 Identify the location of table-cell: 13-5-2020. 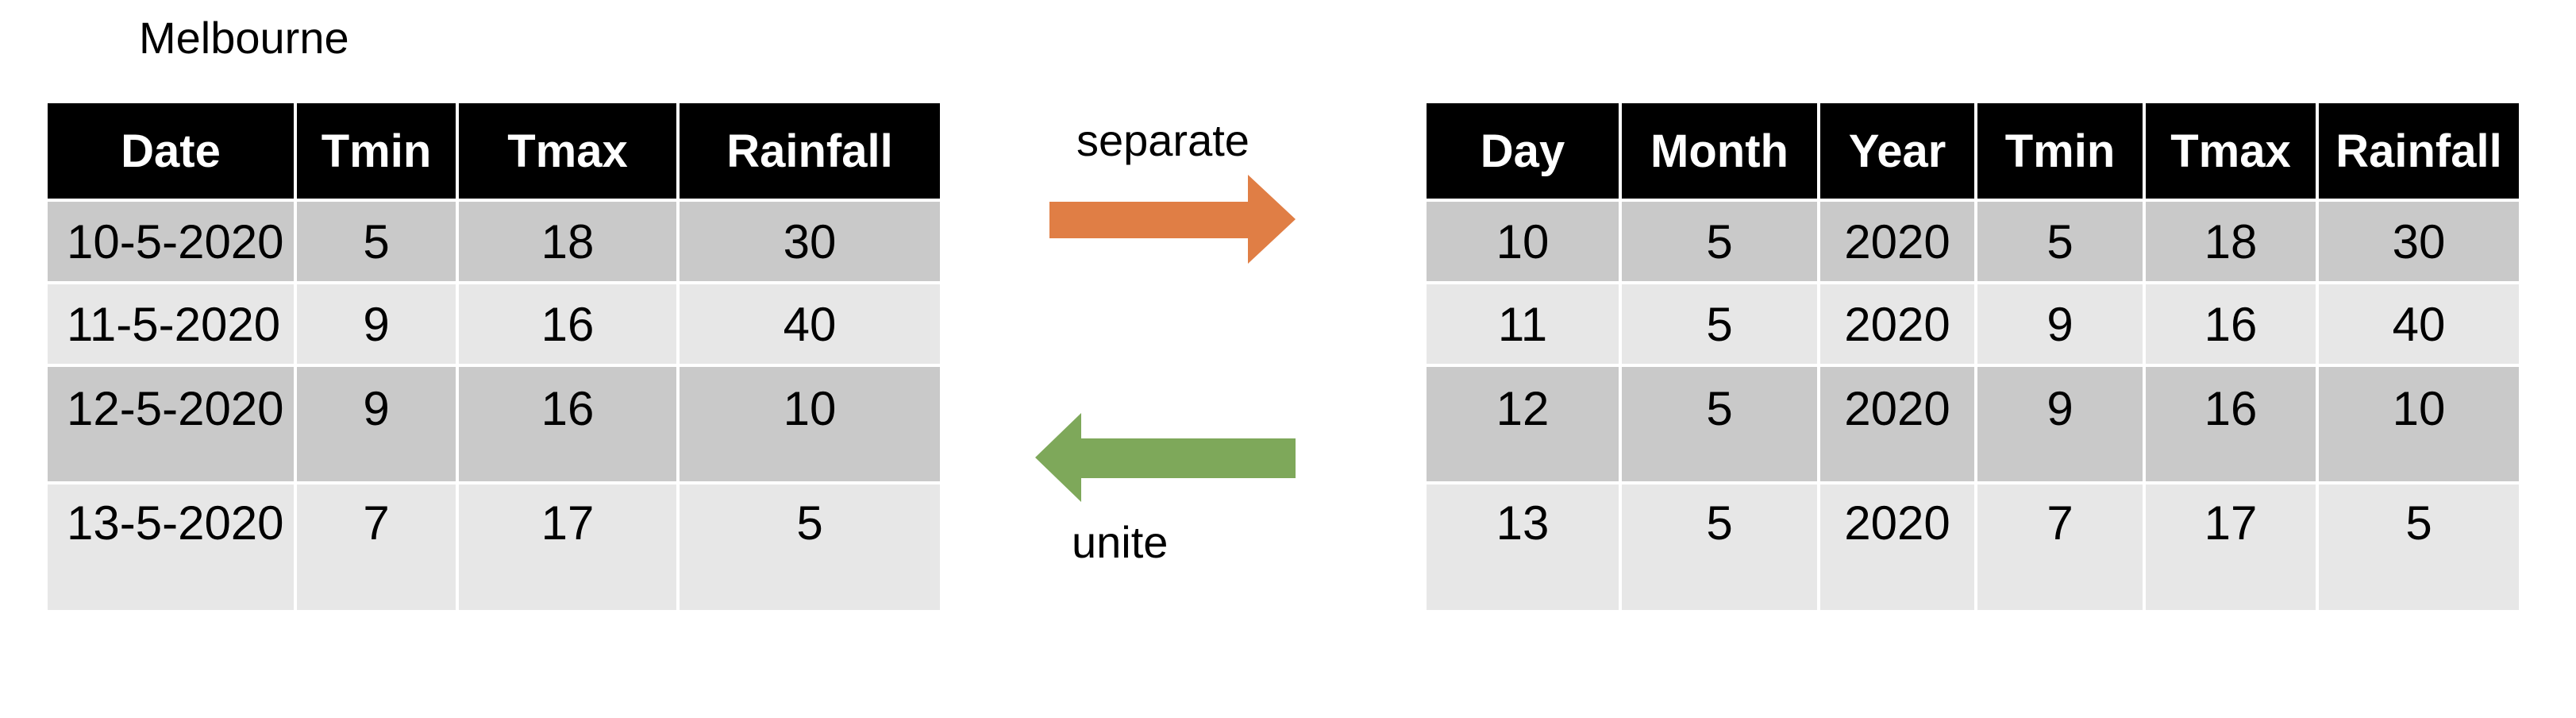
(170, 547).